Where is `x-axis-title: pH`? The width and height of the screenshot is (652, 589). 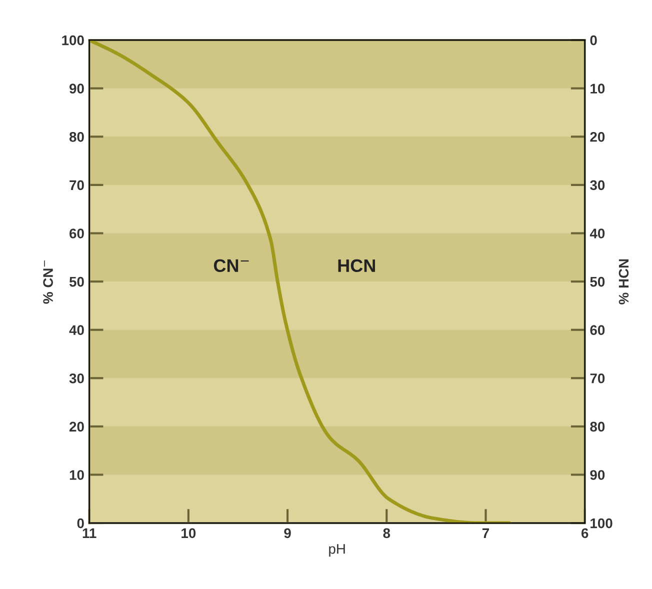 x-axis-title: pH is located at coordinates (337, 550).